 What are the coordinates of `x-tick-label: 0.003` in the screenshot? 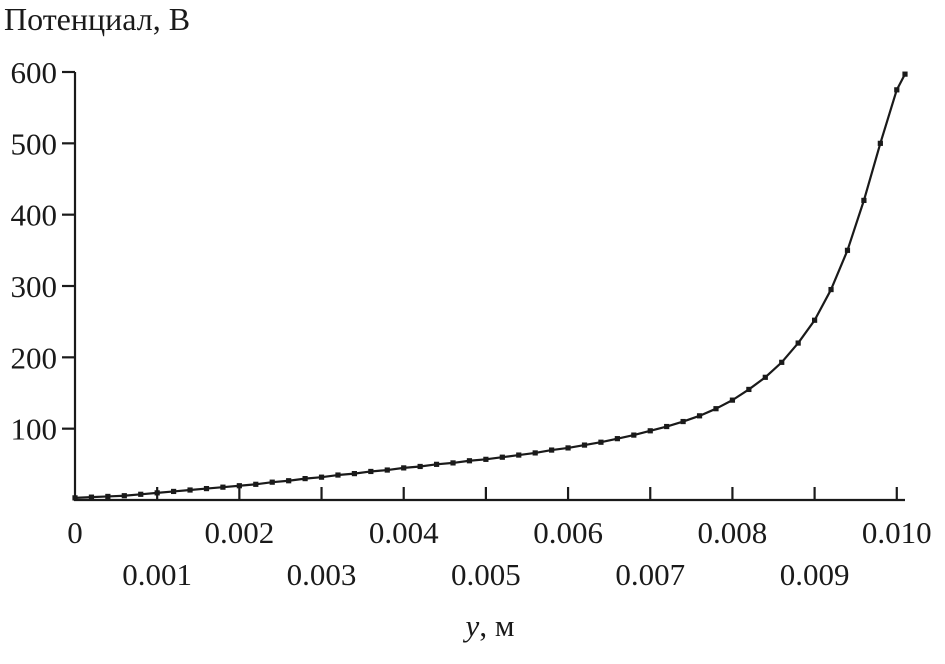 It's located at (322, 574).